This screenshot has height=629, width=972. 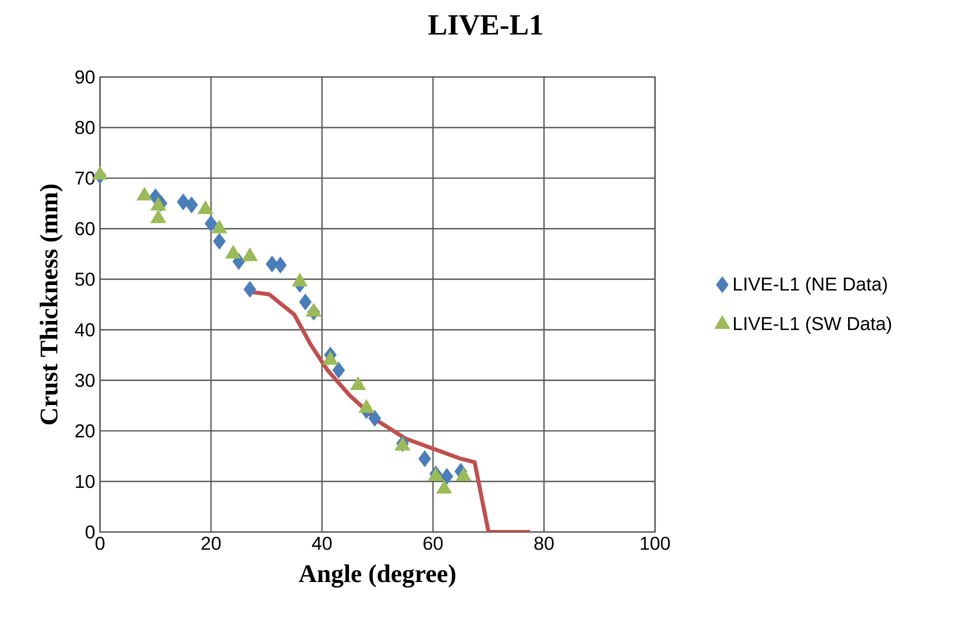 I want to click on y-tick-label: 40, so click(x=84, y=329).